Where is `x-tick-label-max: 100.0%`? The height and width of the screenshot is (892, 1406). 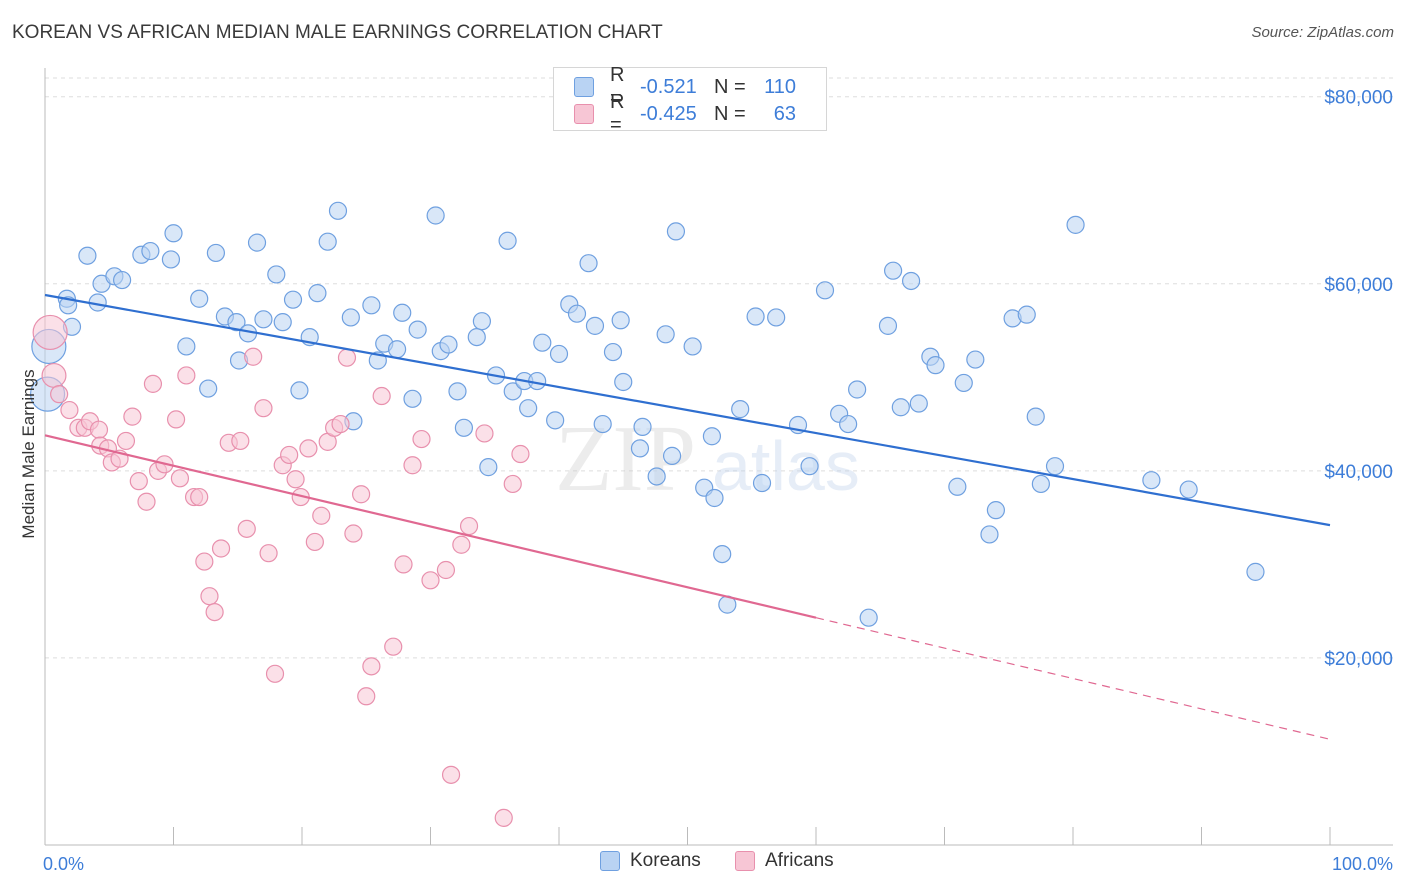 x-tick-label-max: 100.0% is located at coordinates (1362, 864).